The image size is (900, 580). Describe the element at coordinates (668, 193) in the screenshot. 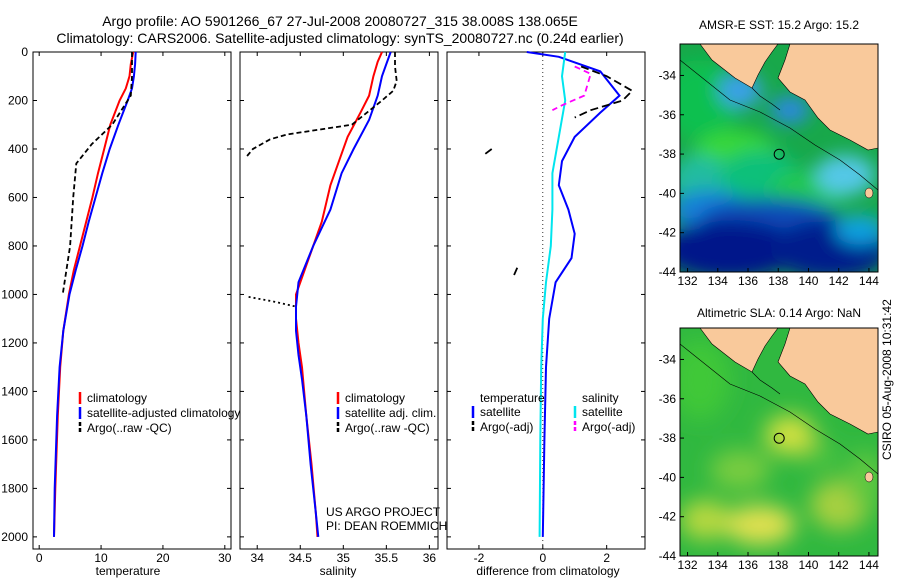

I see `sst-latitude-label: -40` at that location.